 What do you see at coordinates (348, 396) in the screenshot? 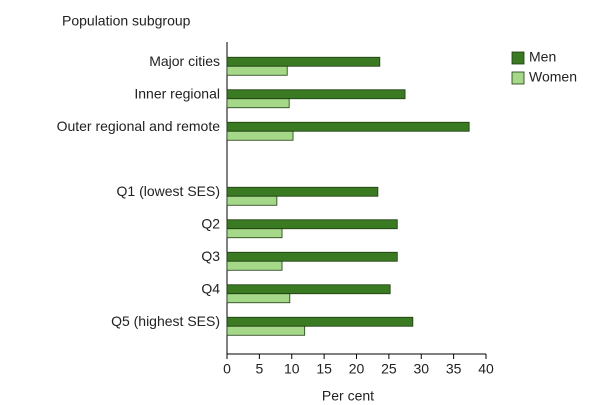
I see `x-axis-title: Per cent` at bounding box center [348, 396].